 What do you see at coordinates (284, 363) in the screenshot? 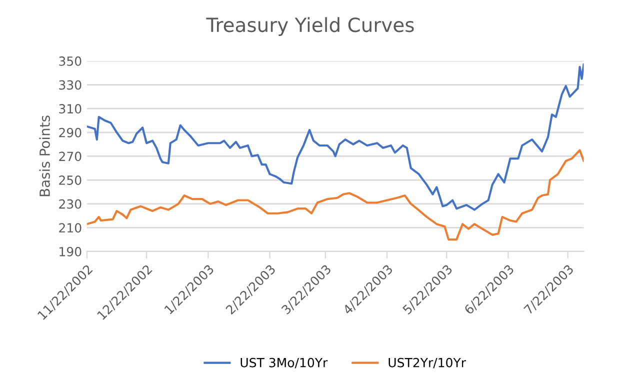
I see `legend-label: UST 3Mo/10Yr` at bounding box center [284, 363].